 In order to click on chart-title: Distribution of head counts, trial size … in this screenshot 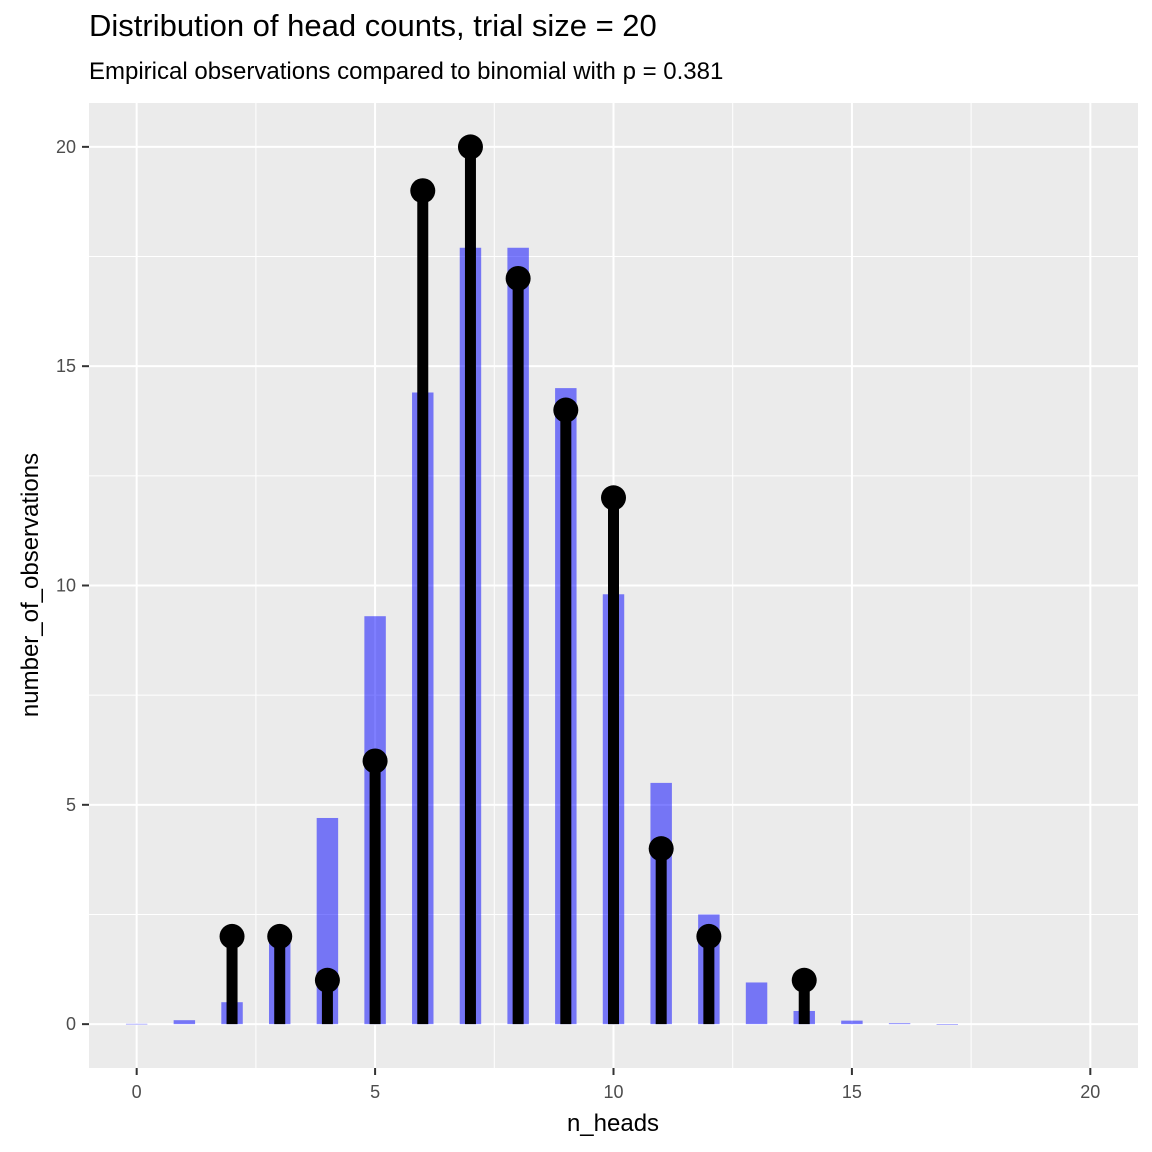, I will do `click(373, 25)`.